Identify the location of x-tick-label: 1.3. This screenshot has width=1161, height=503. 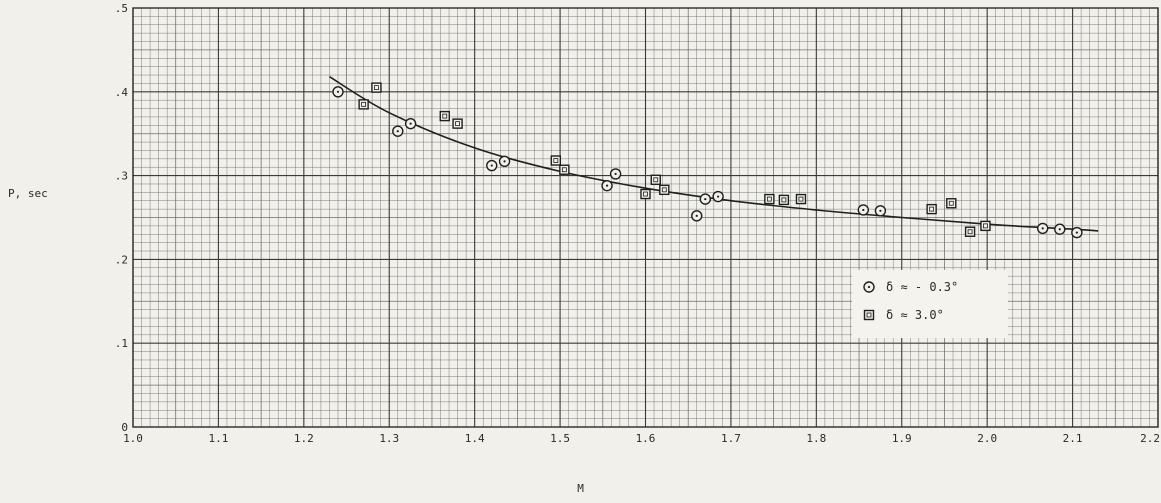
(389, 438).